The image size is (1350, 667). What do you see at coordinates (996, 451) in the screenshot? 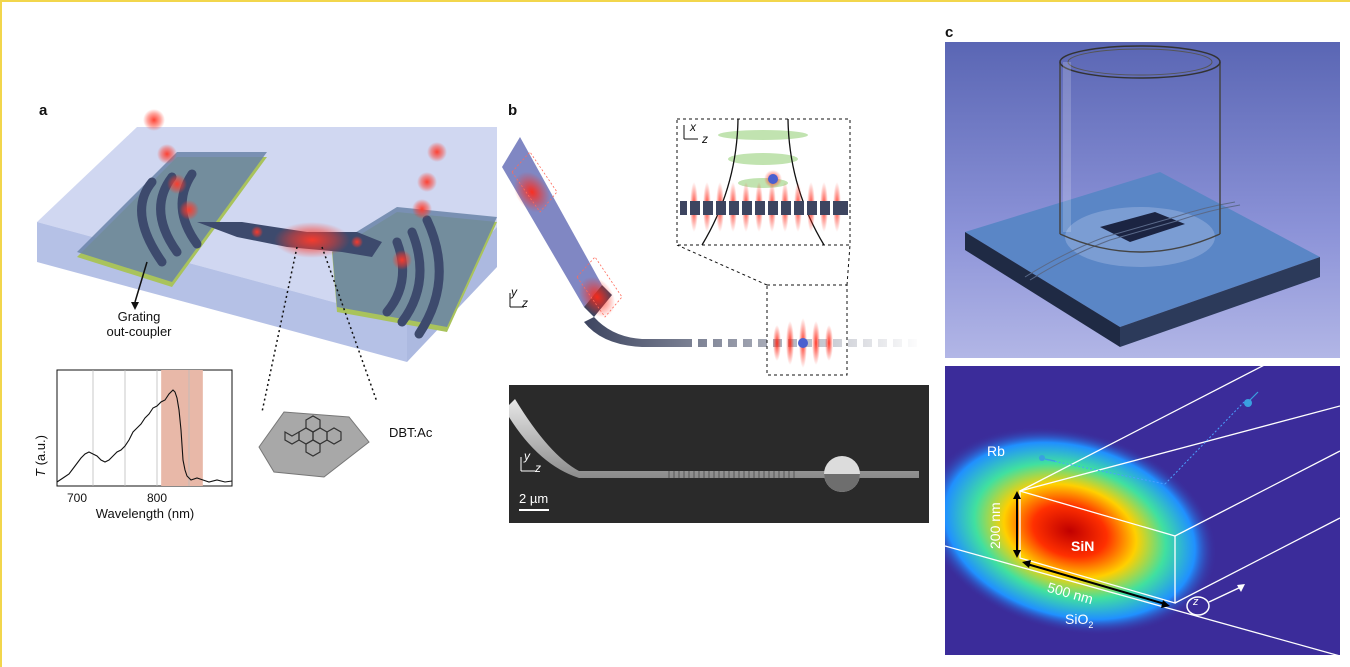
I see `rb-label: Rb` at bounding box center [996, 451].